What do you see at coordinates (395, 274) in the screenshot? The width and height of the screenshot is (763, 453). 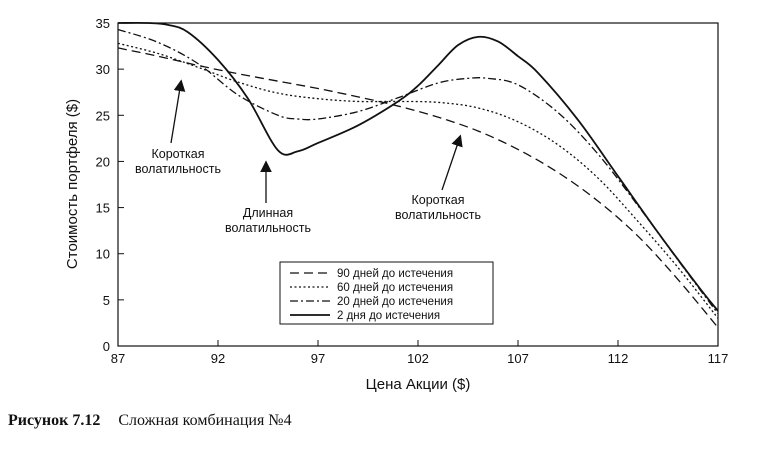 I see `legend-label-1: 90 дней до истечения` at bounding box center [395, 274].